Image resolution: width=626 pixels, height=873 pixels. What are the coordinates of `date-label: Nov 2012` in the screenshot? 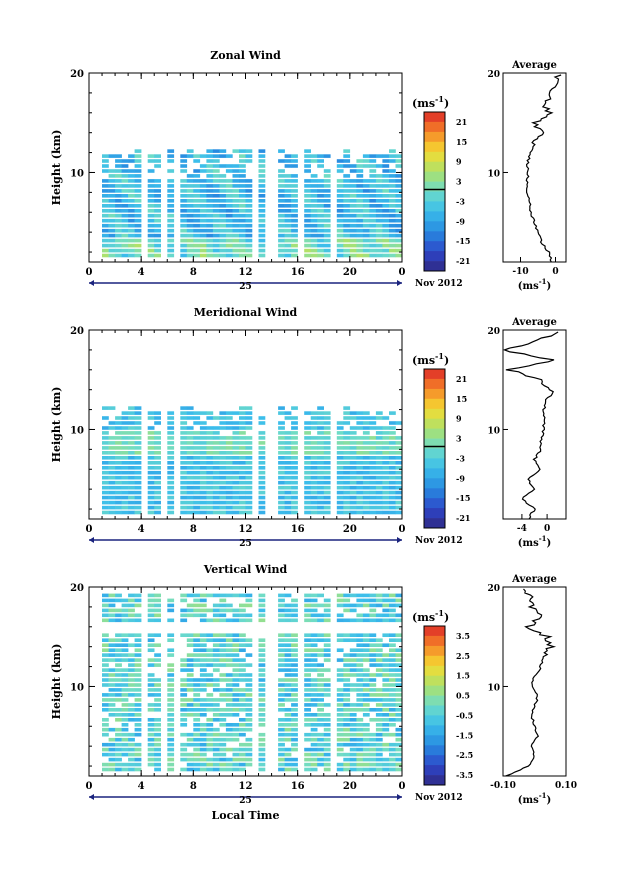 It's located at (439, 798).